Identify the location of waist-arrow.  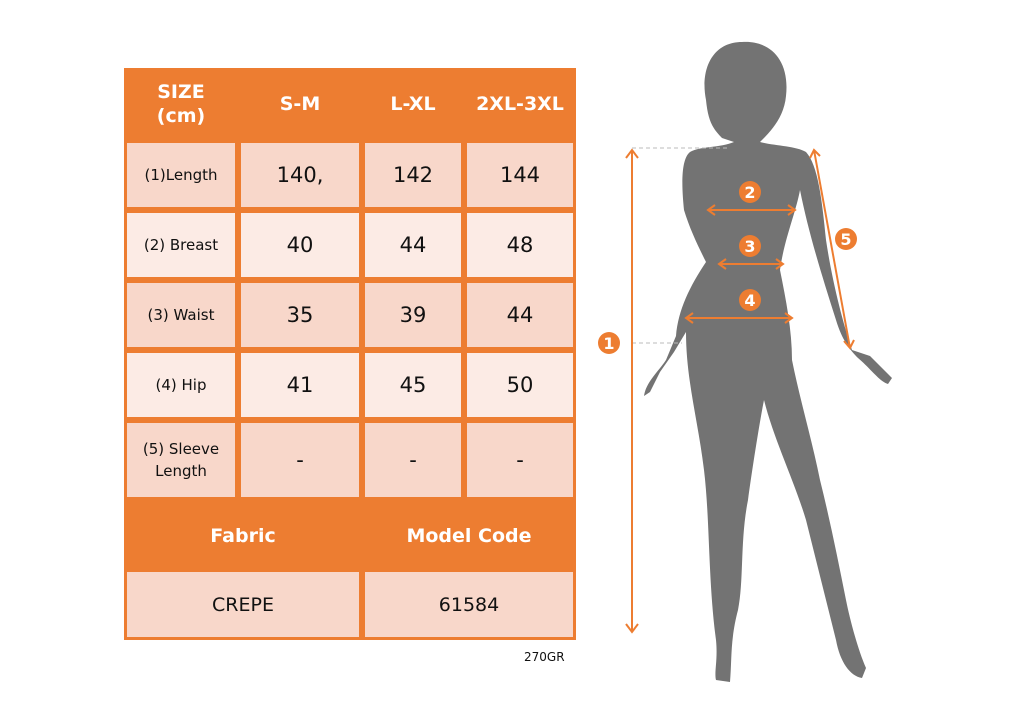
(751, 264).